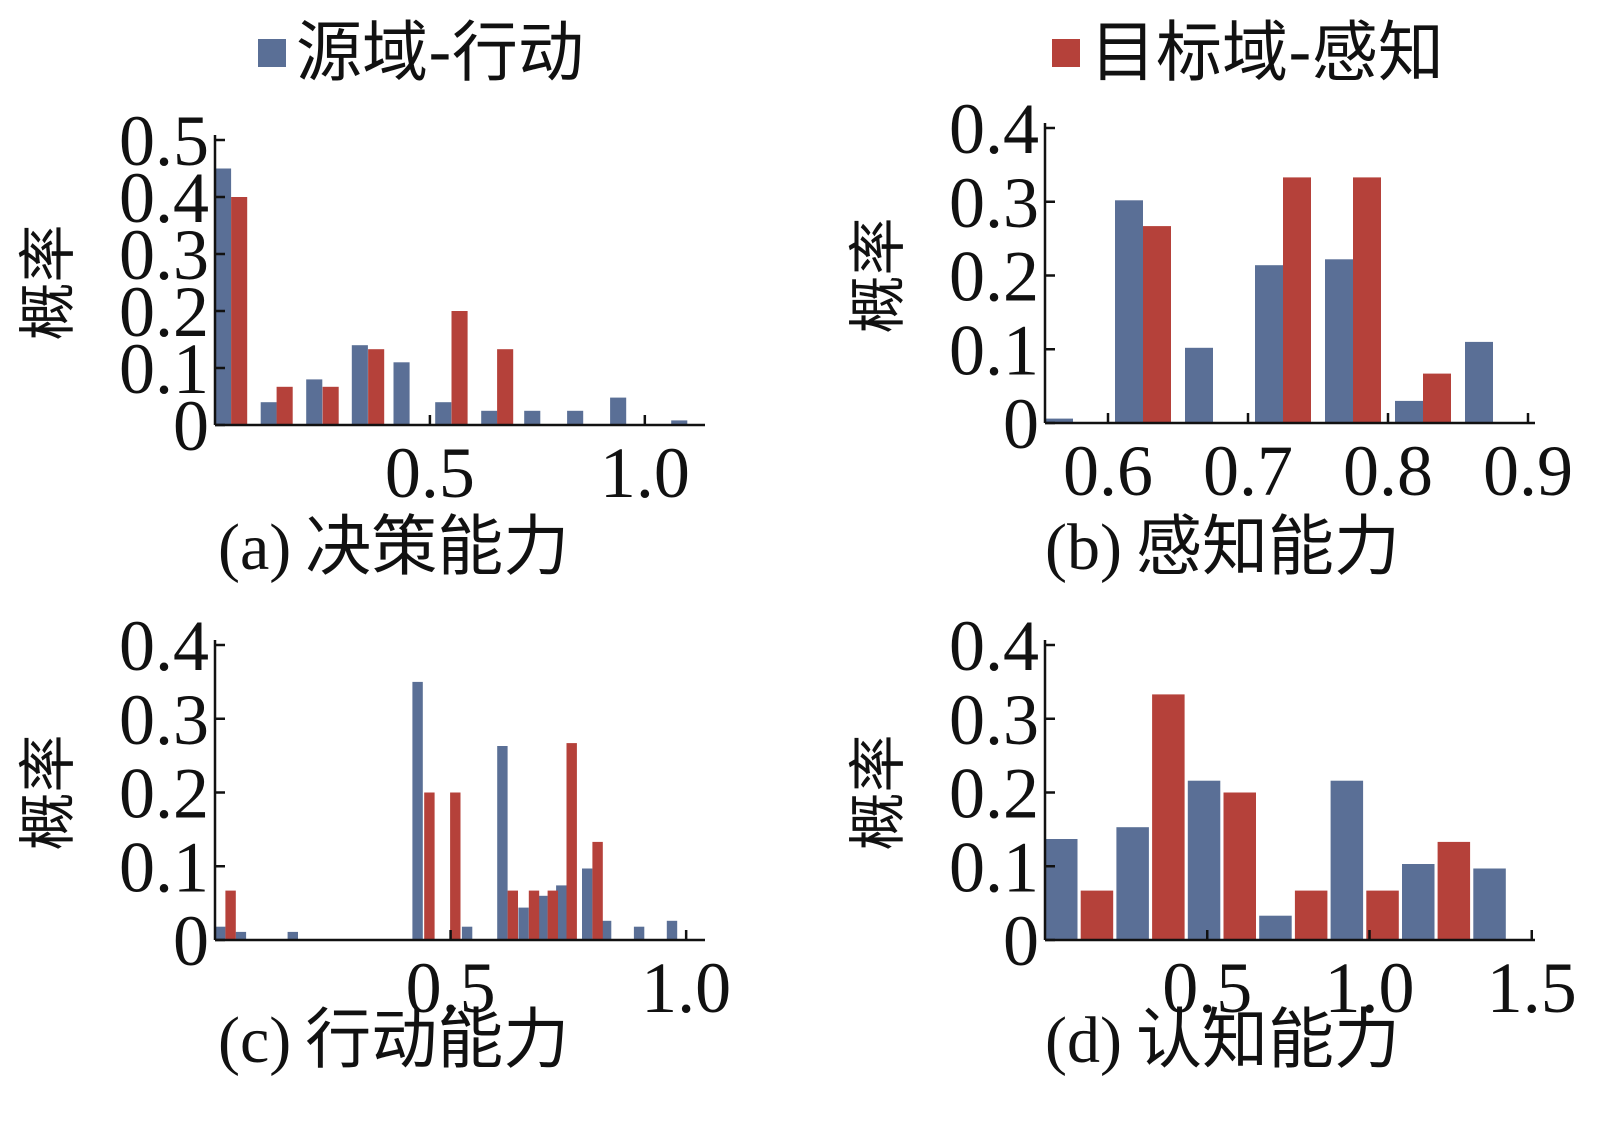 The height and width of the screenshot is (1123, 1622). What do you see at coordinates (994, 720) in the screenshot?
I see `y-tick-label-d-3: 0.3` at bounding box center [994, 720].